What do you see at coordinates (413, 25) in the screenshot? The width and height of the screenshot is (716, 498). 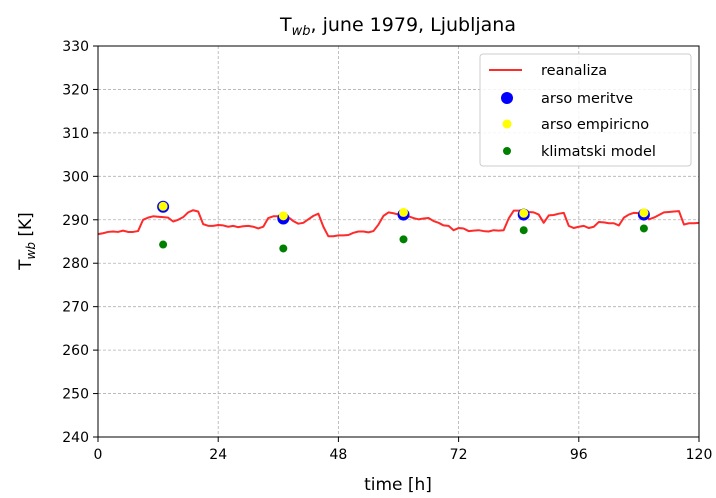 I see `chart-title-rest: , june 1979, Ljubljana` at bounding box center [413, 25].